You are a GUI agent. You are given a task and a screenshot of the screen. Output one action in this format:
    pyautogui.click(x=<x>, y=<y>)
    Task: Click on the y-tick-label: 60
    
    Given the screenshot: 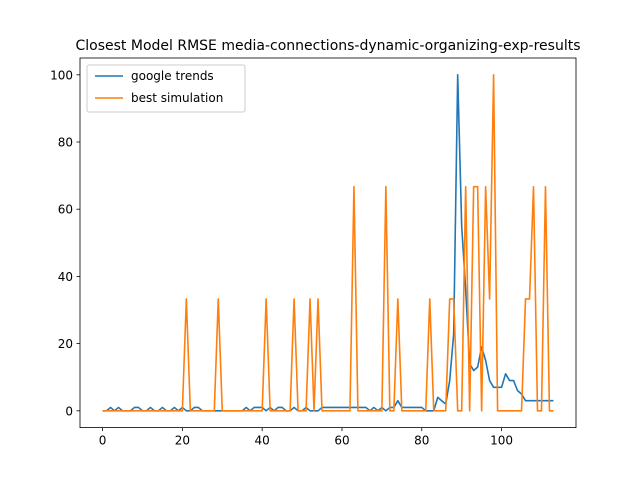 What is the action you would take?
    pyautogui.click(x=65, y=210)
    